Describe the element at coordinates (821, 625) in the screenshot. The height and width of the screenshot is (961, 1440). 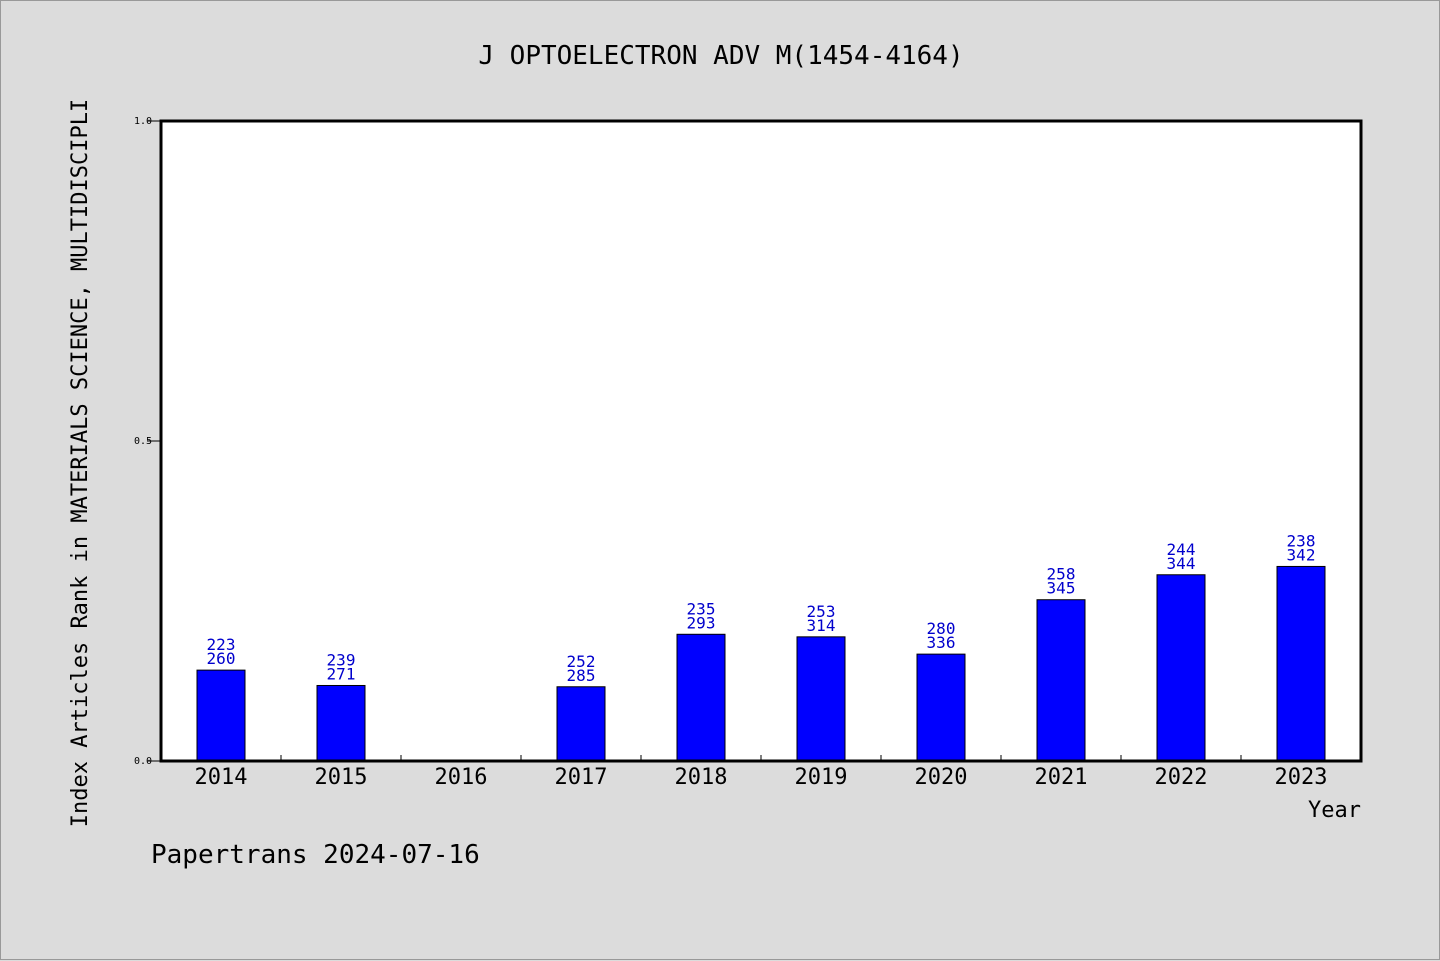
I see `bar-total-label-2019: 314` at that location.